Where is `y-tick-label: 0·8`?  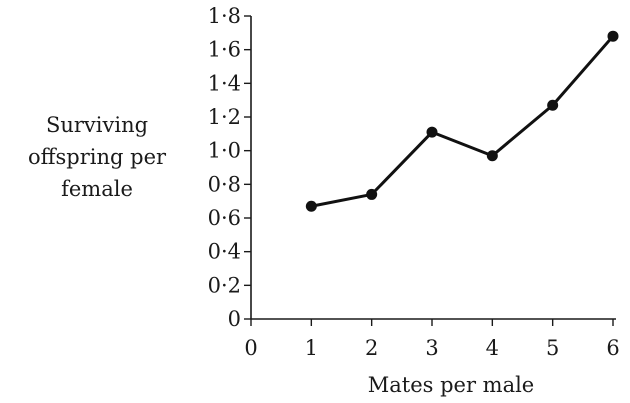
y-tick-label: 0·8 is located at coordinates (224, 184).